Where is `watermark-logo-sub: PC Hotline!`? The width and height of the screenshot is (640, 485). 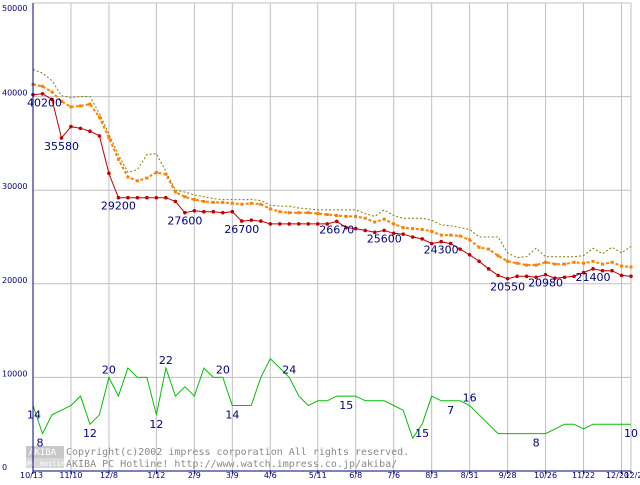 watermark-logo-sub: PC Hotline! is located at coordinates (50, 464).